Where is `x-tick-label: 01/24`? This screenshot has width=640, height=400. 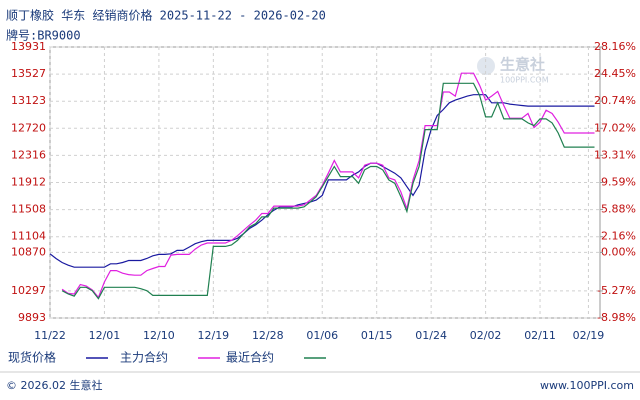 x-tick-label: 01/24 is located at coordinates (431, 335).